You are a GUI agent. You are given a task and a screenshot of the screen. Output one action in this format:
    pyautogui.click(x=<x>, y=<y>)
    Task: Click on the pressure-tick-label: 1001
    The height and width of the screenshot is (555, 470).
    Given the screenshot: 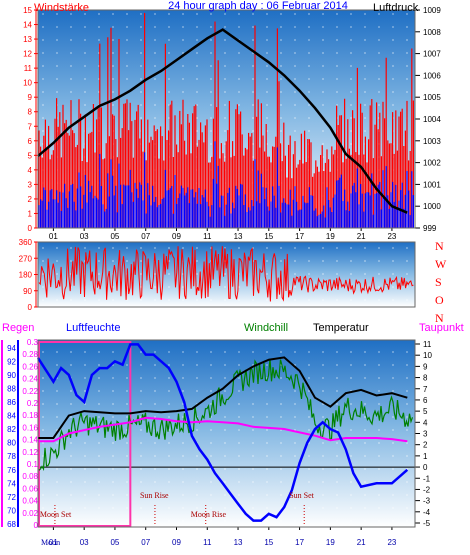 What is the action you would take?
    pyautogui.click(x=432, y=184)
    